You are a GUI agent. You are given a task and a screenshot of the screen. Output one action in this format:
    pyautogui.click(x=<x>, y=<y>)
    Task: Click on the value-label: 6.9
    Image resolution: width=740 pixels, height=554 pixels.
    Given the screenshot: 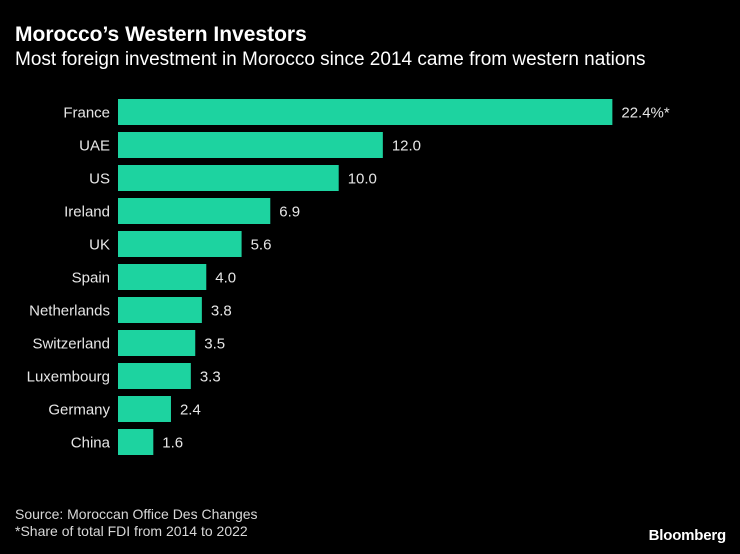 What is the action you would take?
    pyautogui.click(x=289, y=212)
    